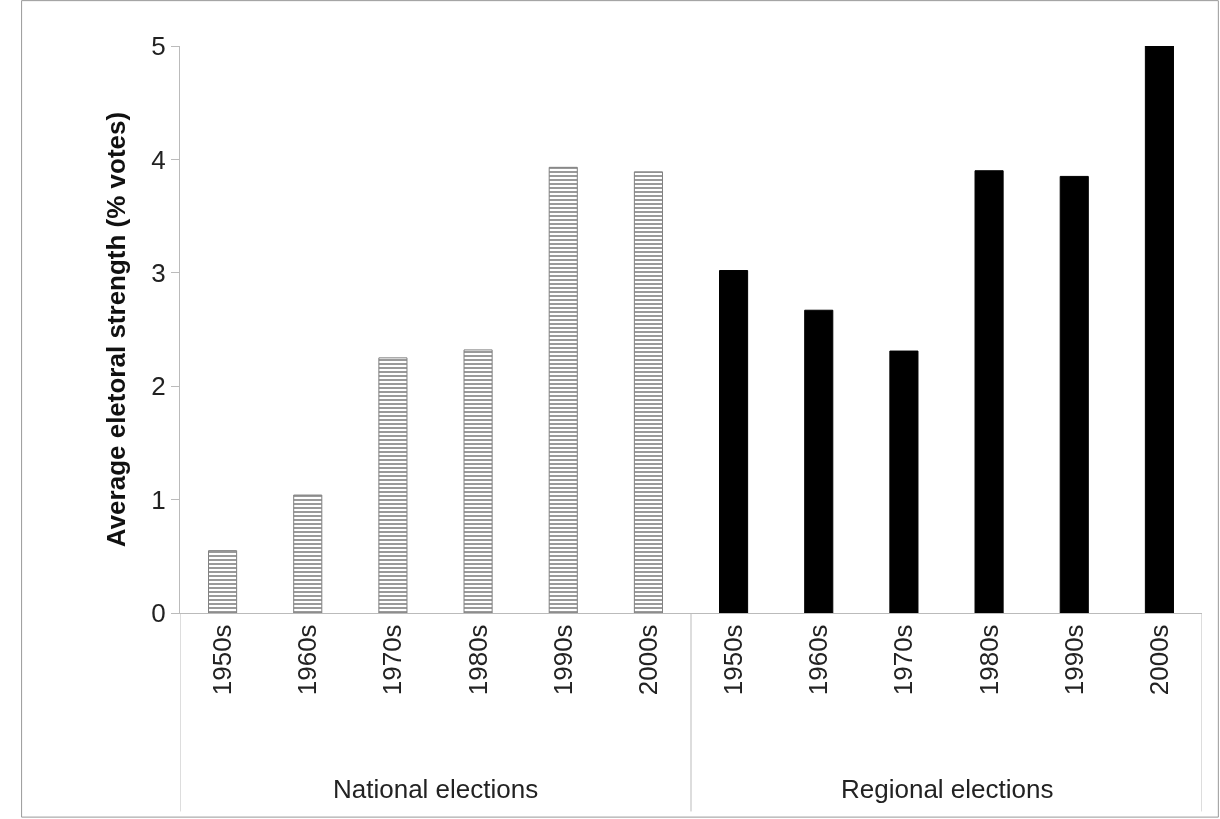 This screenshot has width=1220, height=819. Describe the element at coordinates (158, 613) in the screenshot. I see `y-tick-label: 0` at that location.